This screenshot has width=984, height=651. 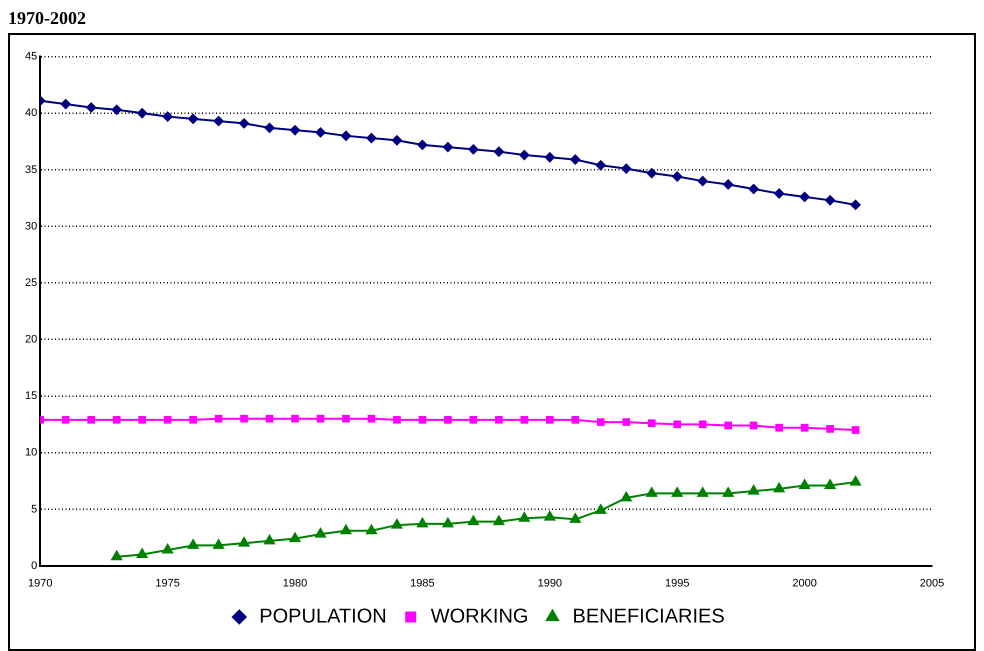 What do you see at coordinates (323, 617) in the screenshot?
I see `legend-label: POPULATION` at bounding box center [323, 617].